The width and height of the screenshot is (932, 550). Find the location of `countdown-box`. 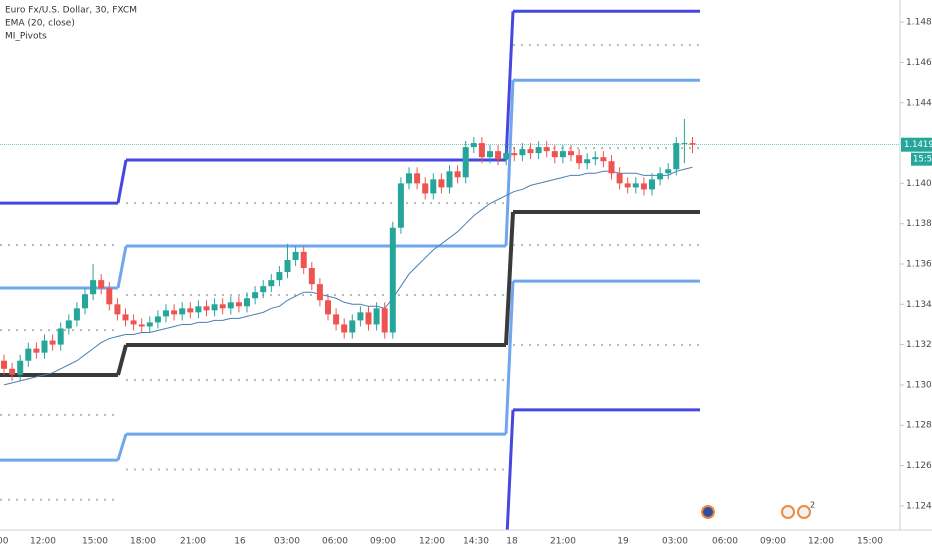

countdown-box is located at coordinates (921, 159).